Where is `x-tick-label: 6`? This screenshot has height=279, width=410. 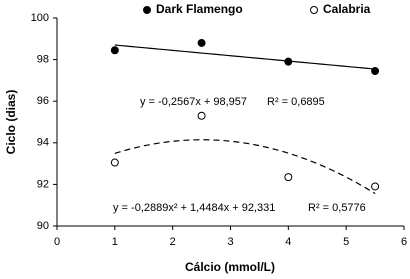
x-tick-label: 6 is located at coordinates (404, 242).